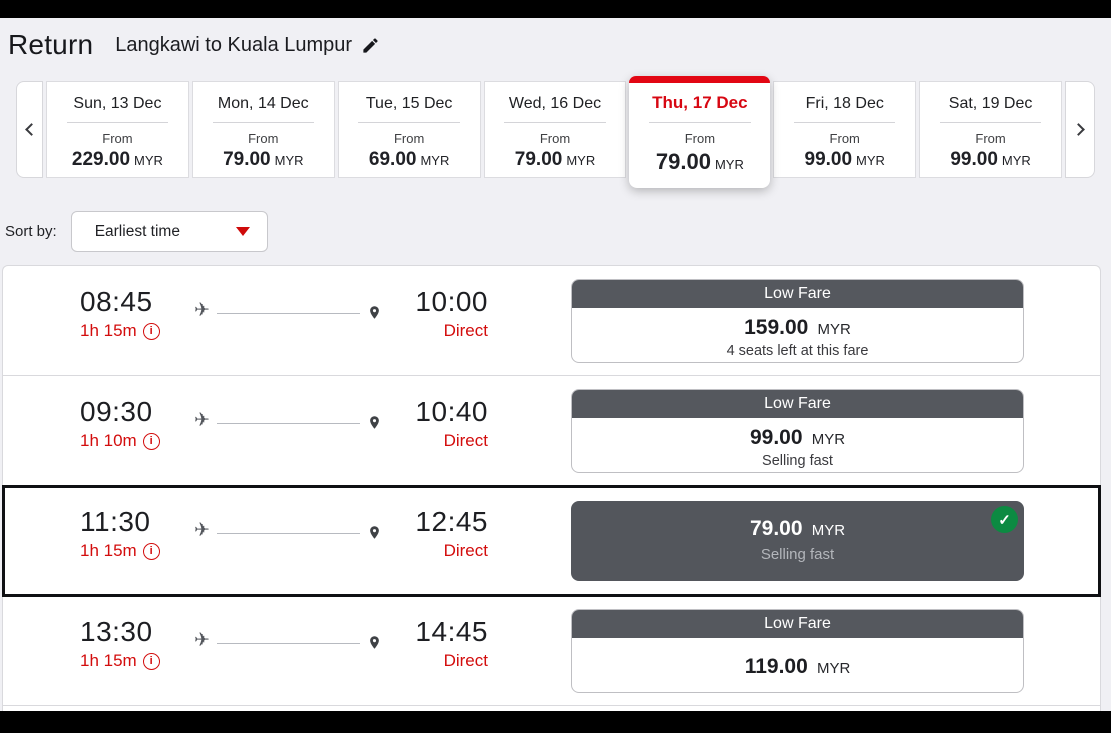 The height and width of the screenshot is (733, 1111). What do you see at coordinates (451, 411) in the screenshot?
I see `arrival-time: 10:40` at bounding box center [451, 411].